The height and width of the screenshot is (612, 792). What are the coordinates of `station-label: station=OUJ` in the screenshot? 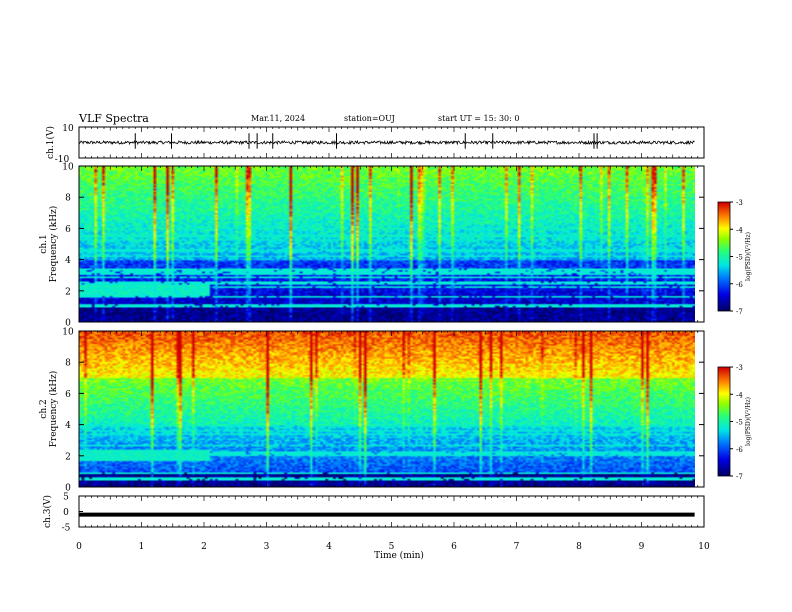 It's located at (369, 118).